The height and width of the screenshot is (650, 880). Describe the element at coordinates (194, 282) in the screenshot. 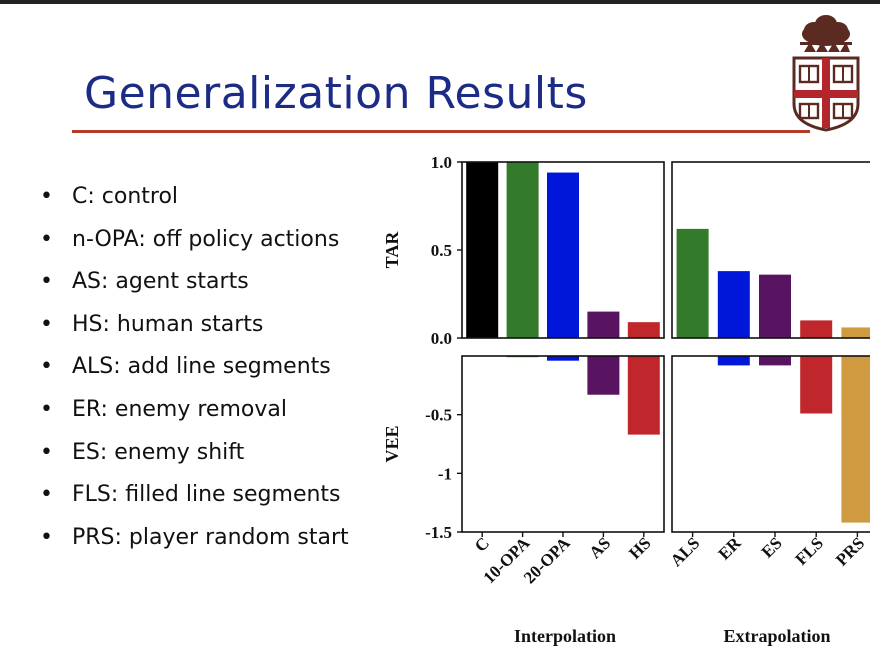

I see `list-item: AS: agent starts` at that location.